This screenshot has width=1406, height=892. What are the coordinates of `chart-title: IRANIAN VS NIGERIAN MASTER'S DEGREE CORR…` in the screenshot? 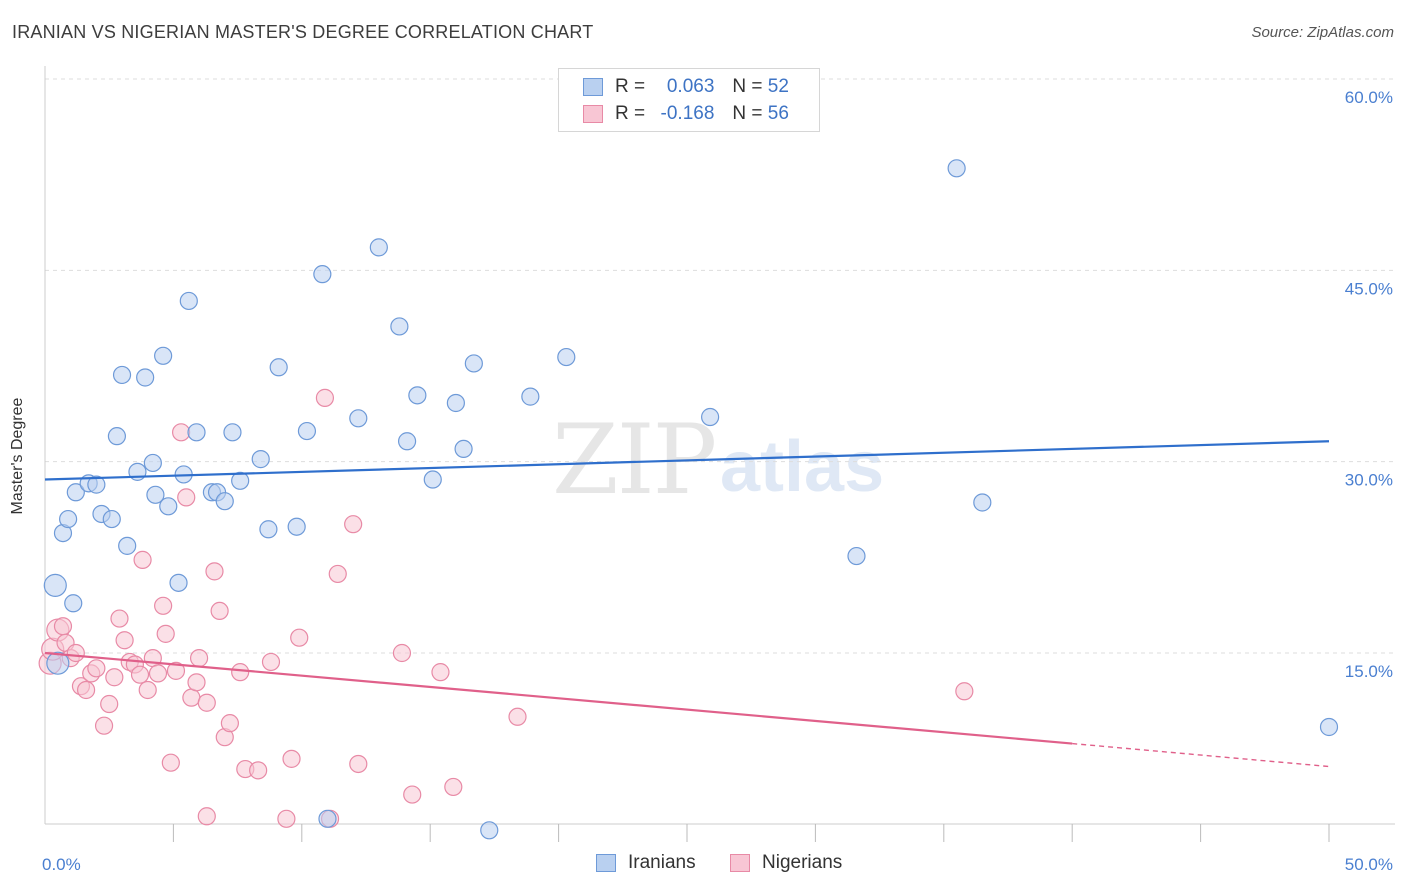 It's located at (303, 32).